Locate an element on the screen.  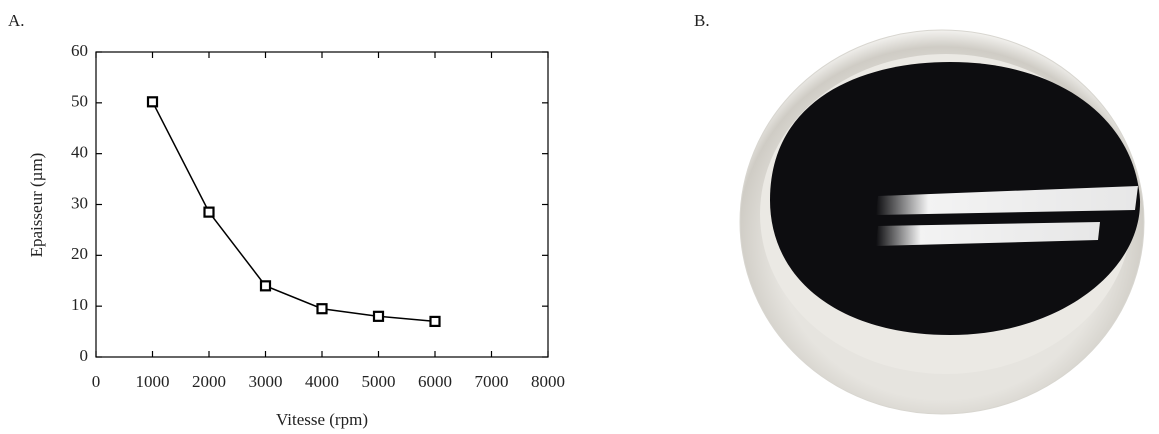
x-tick-label: 5000 is located at coordinates (379, 381).